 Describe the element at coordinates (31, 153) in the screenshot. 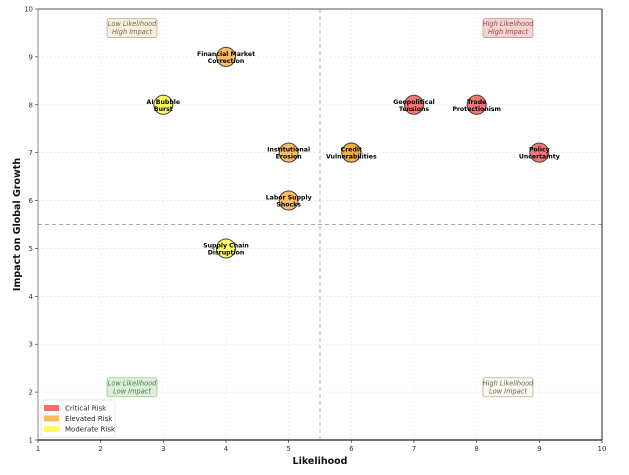

I see `y-tick-label: 7` at that location.